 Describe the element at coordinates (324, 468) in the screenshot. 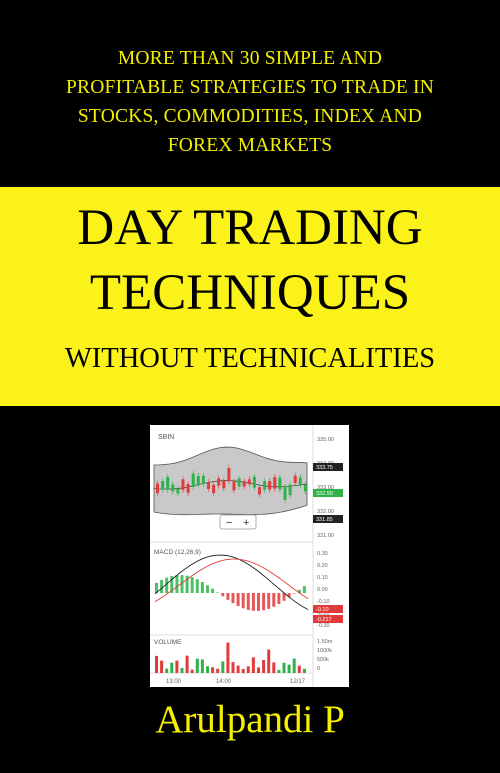

I see `price-tag-label: 333.75` at that location.